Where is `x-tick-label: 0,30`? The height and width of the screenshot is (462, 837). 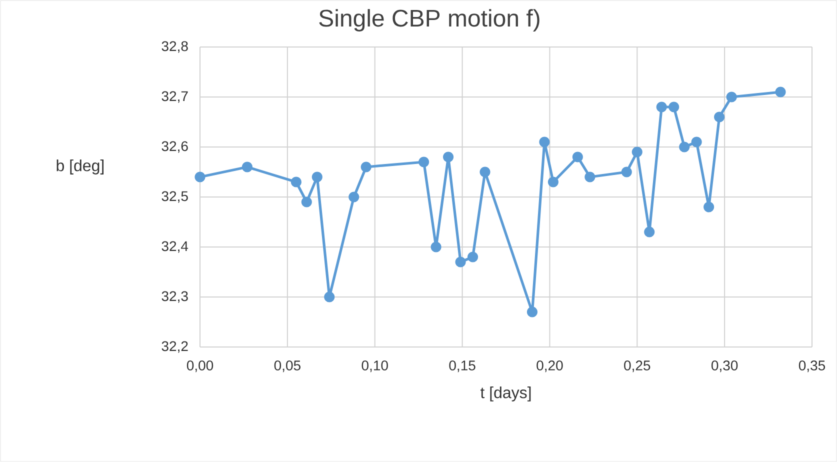
x-tick-label: 0,30 is located at coordinates (724, 366).